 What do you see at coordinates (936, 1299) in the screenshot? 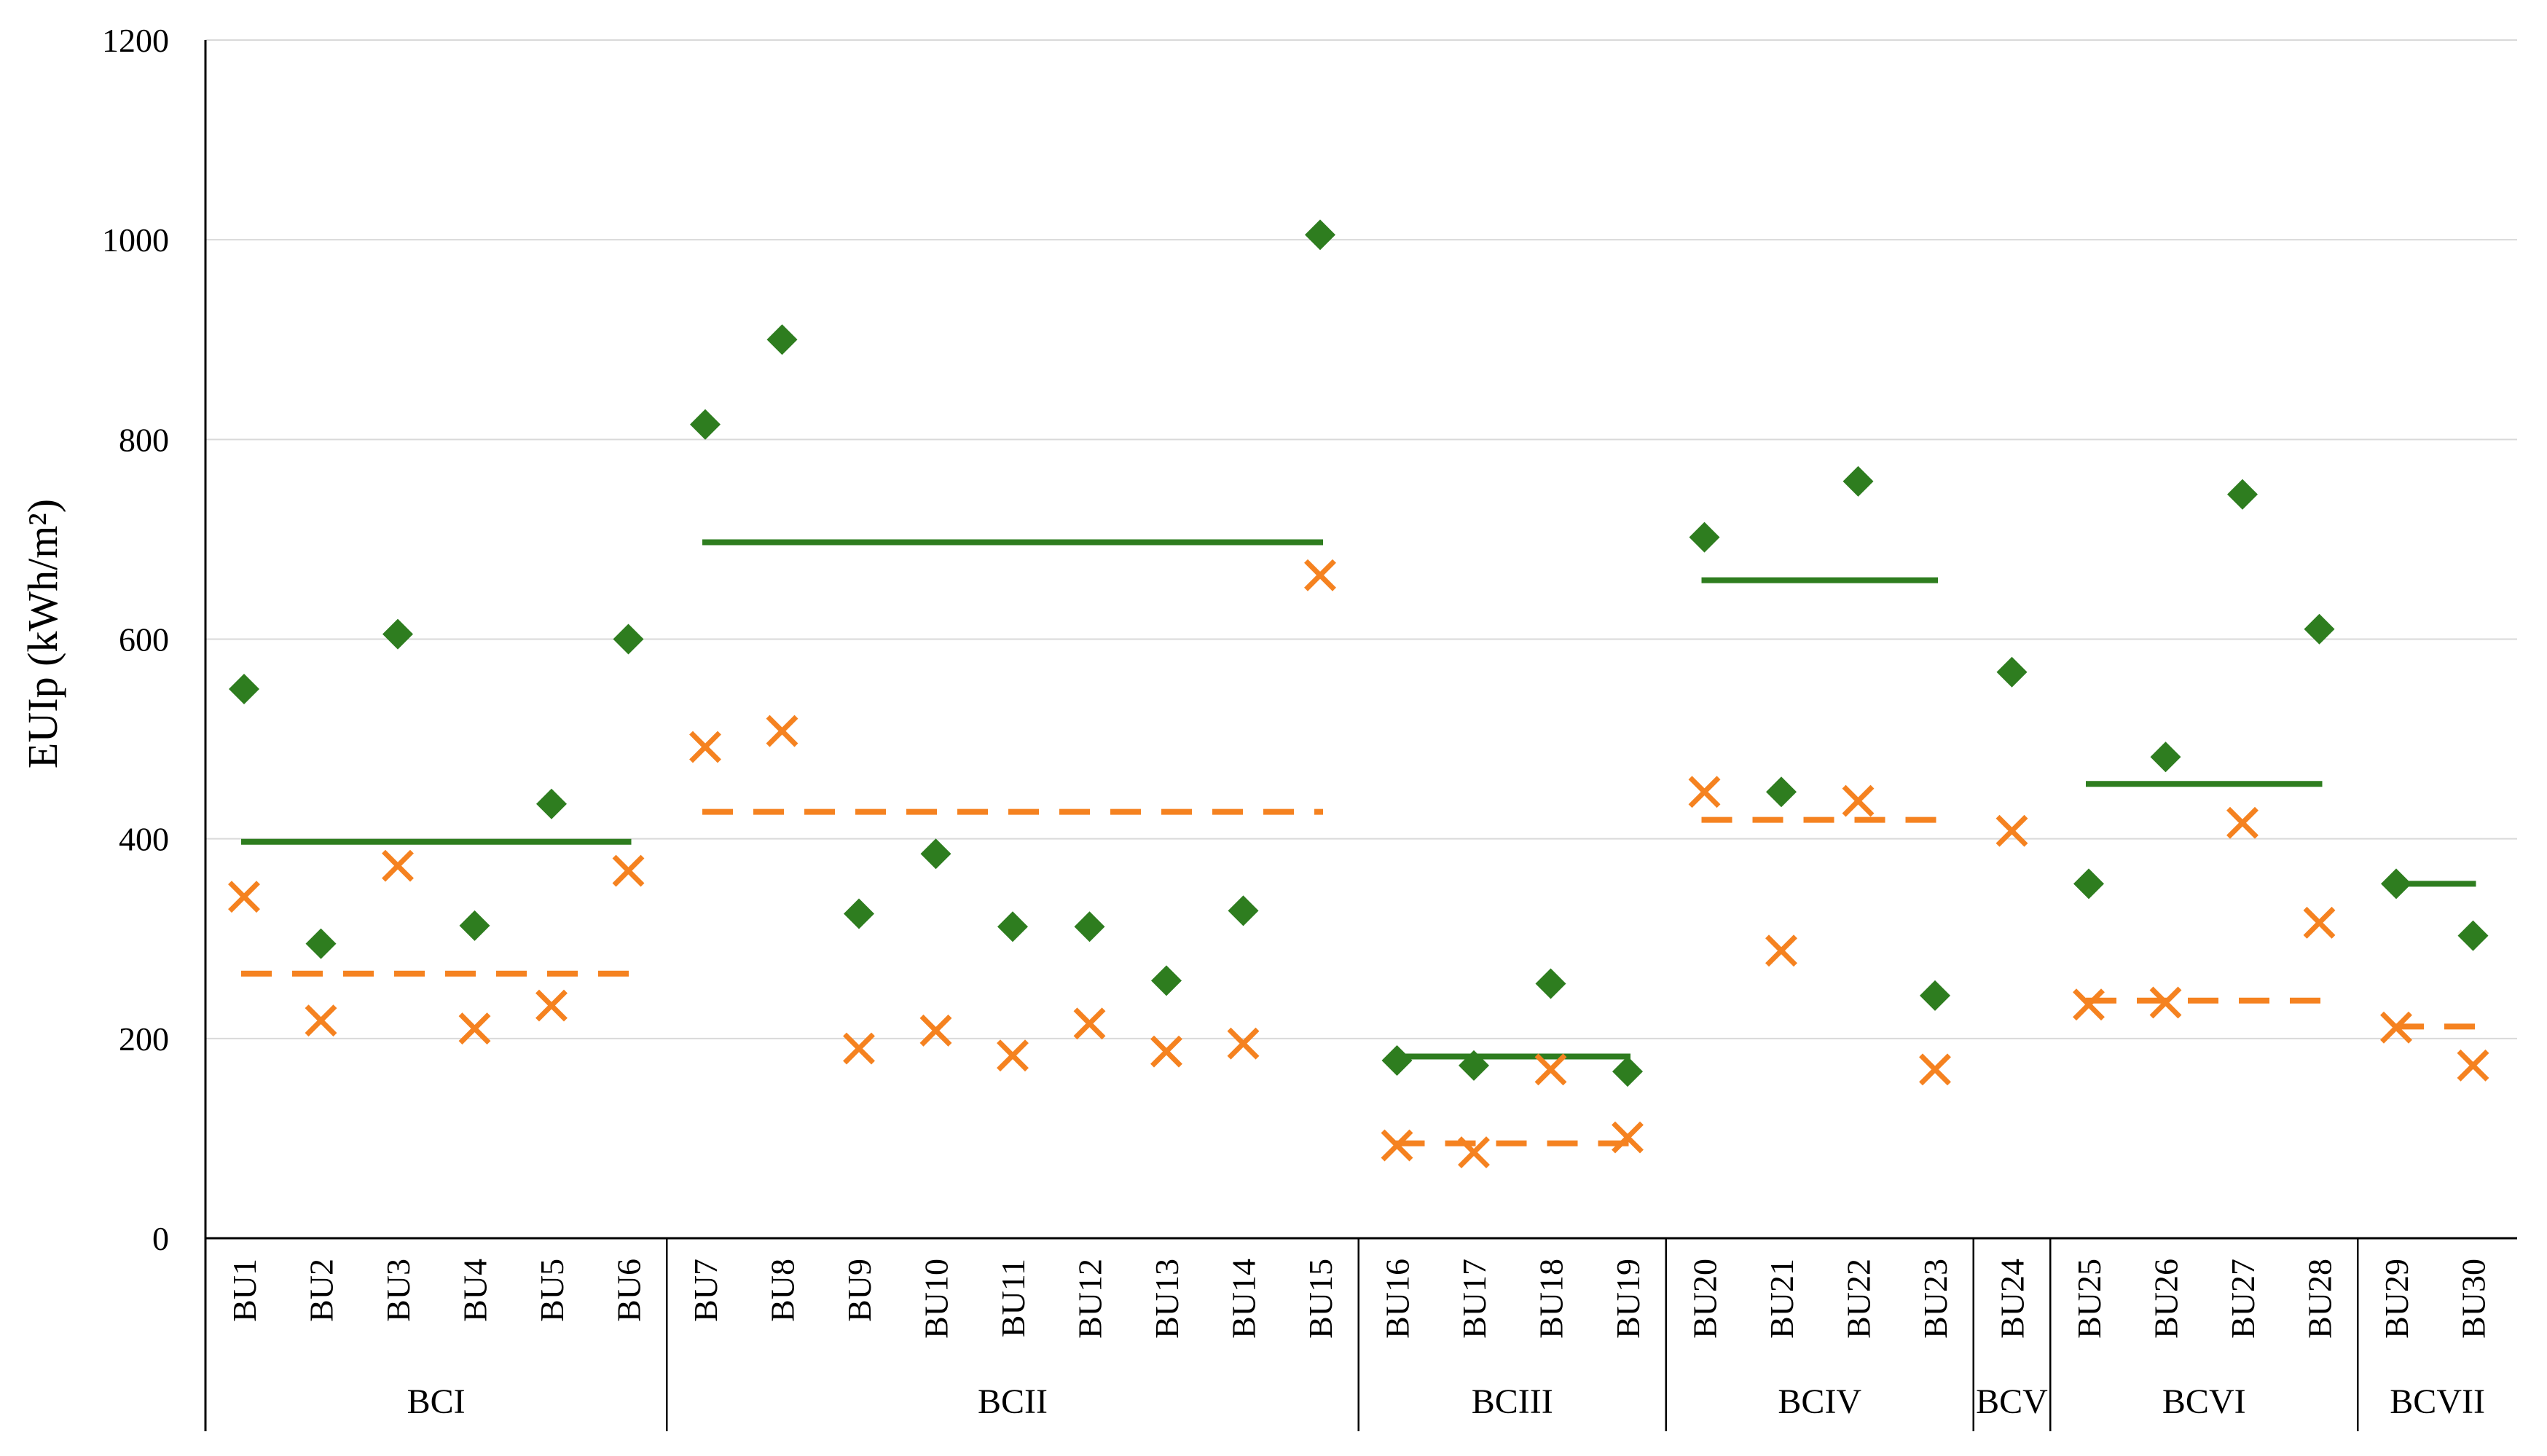
I see `x-category-label: BU10` at bounding box center [936, 1299].